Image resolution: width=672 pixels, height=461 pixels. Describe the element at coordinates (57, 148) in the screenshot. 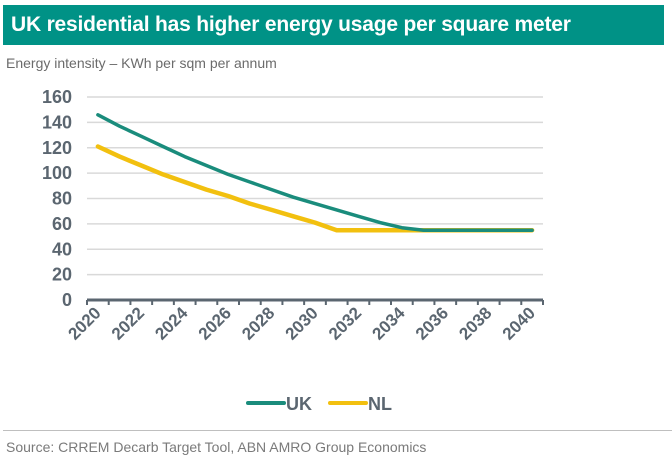

I see `y-tick-label: 120` at that location.